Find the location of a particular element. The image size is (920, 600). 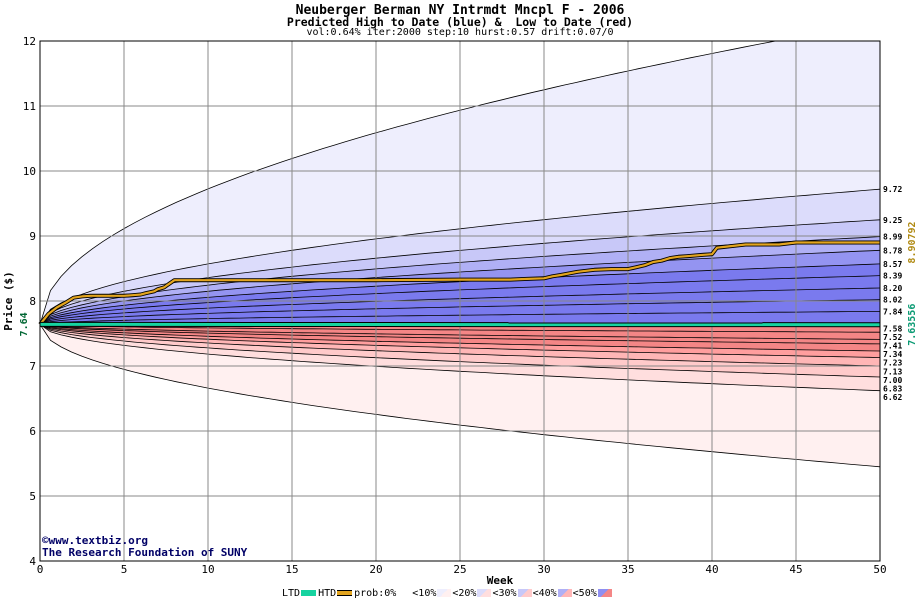

x-tick-label-8: 40 is located at coordinates (711, 569).